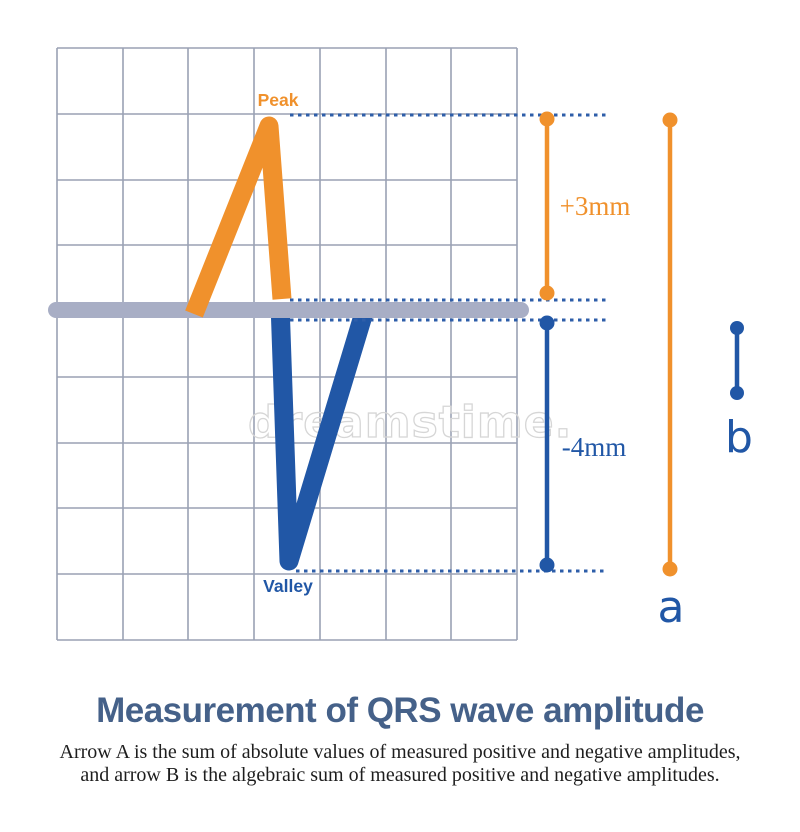  I want to click on arrow-b-bottom-dot, so click(737, 393).